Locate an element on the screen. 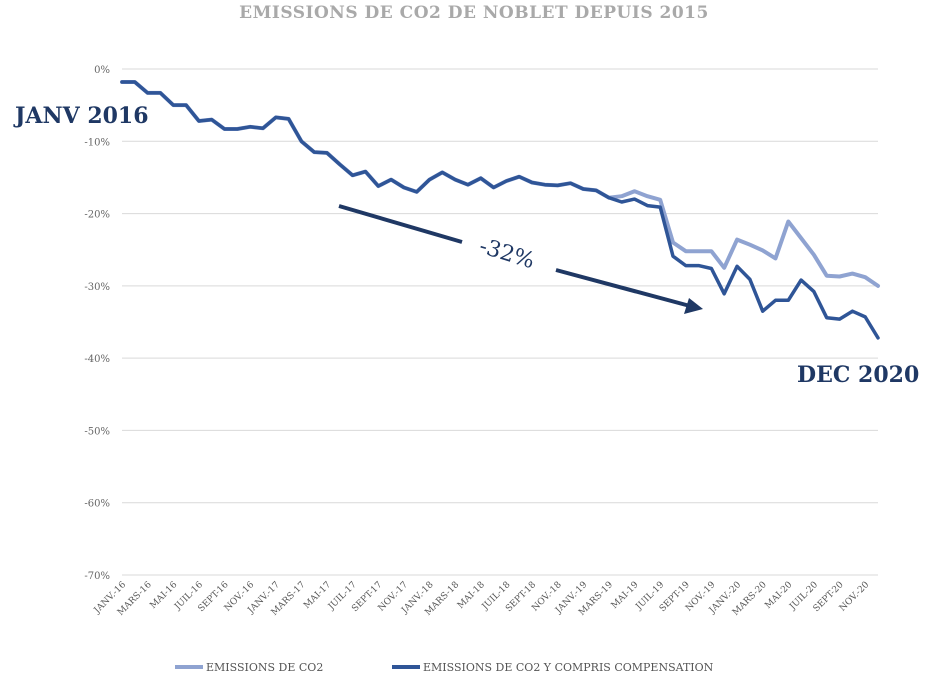 This screenshot has height=675, width=948. legend-label-compensation: EMISSIONS DE CO2 Y COMPRIS COMPENSATION is located at coordinates (568, 667).